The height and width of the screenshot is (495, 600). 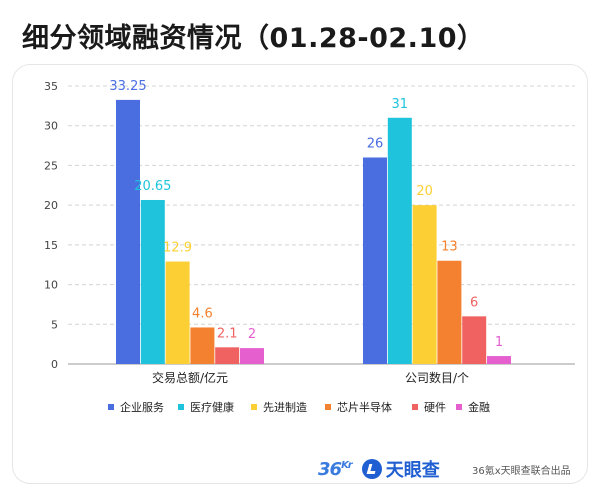 I want to click on logo-36kr: 36Kr, so click(x=335, y=469).